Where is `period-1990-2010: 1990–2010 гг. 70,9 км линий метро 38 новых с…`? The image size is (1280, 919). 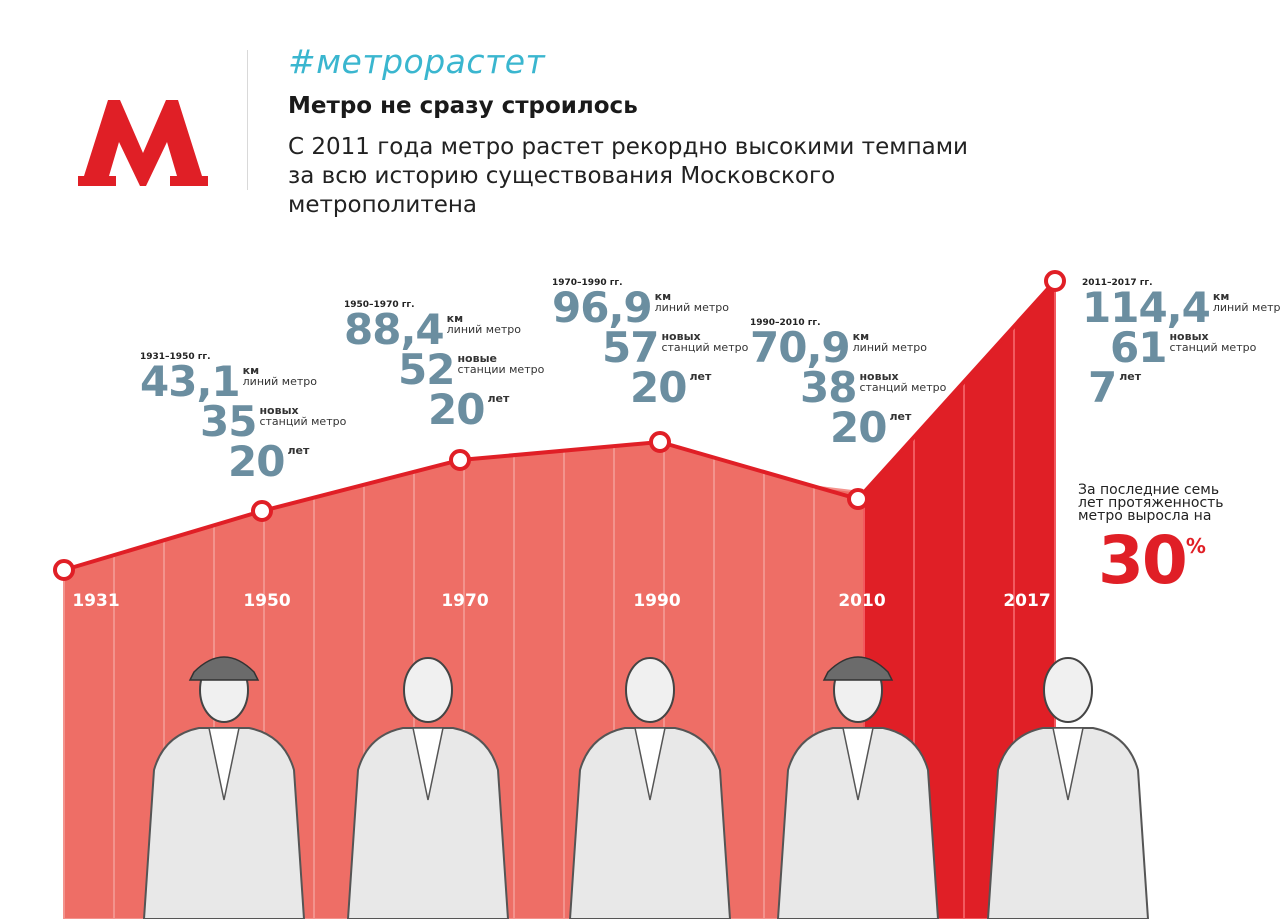
period-1990-2010: 1990–2010 гг. 70,9 км линий метро 38 новых с… is located at coordinates (848, 385).